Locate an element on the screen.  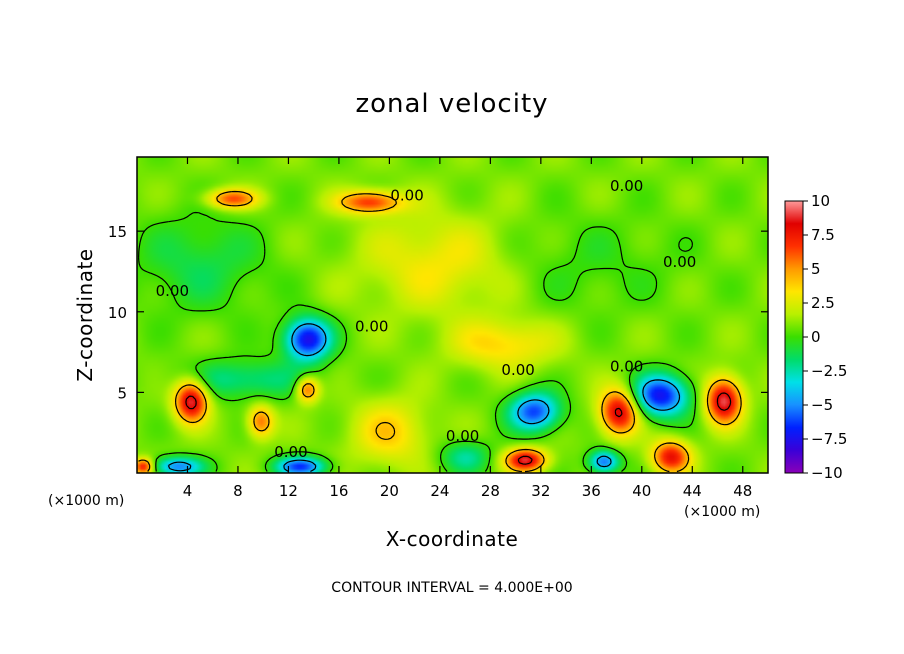
y-axis-label: Z-coordinate is located at coordinates (85, 314).